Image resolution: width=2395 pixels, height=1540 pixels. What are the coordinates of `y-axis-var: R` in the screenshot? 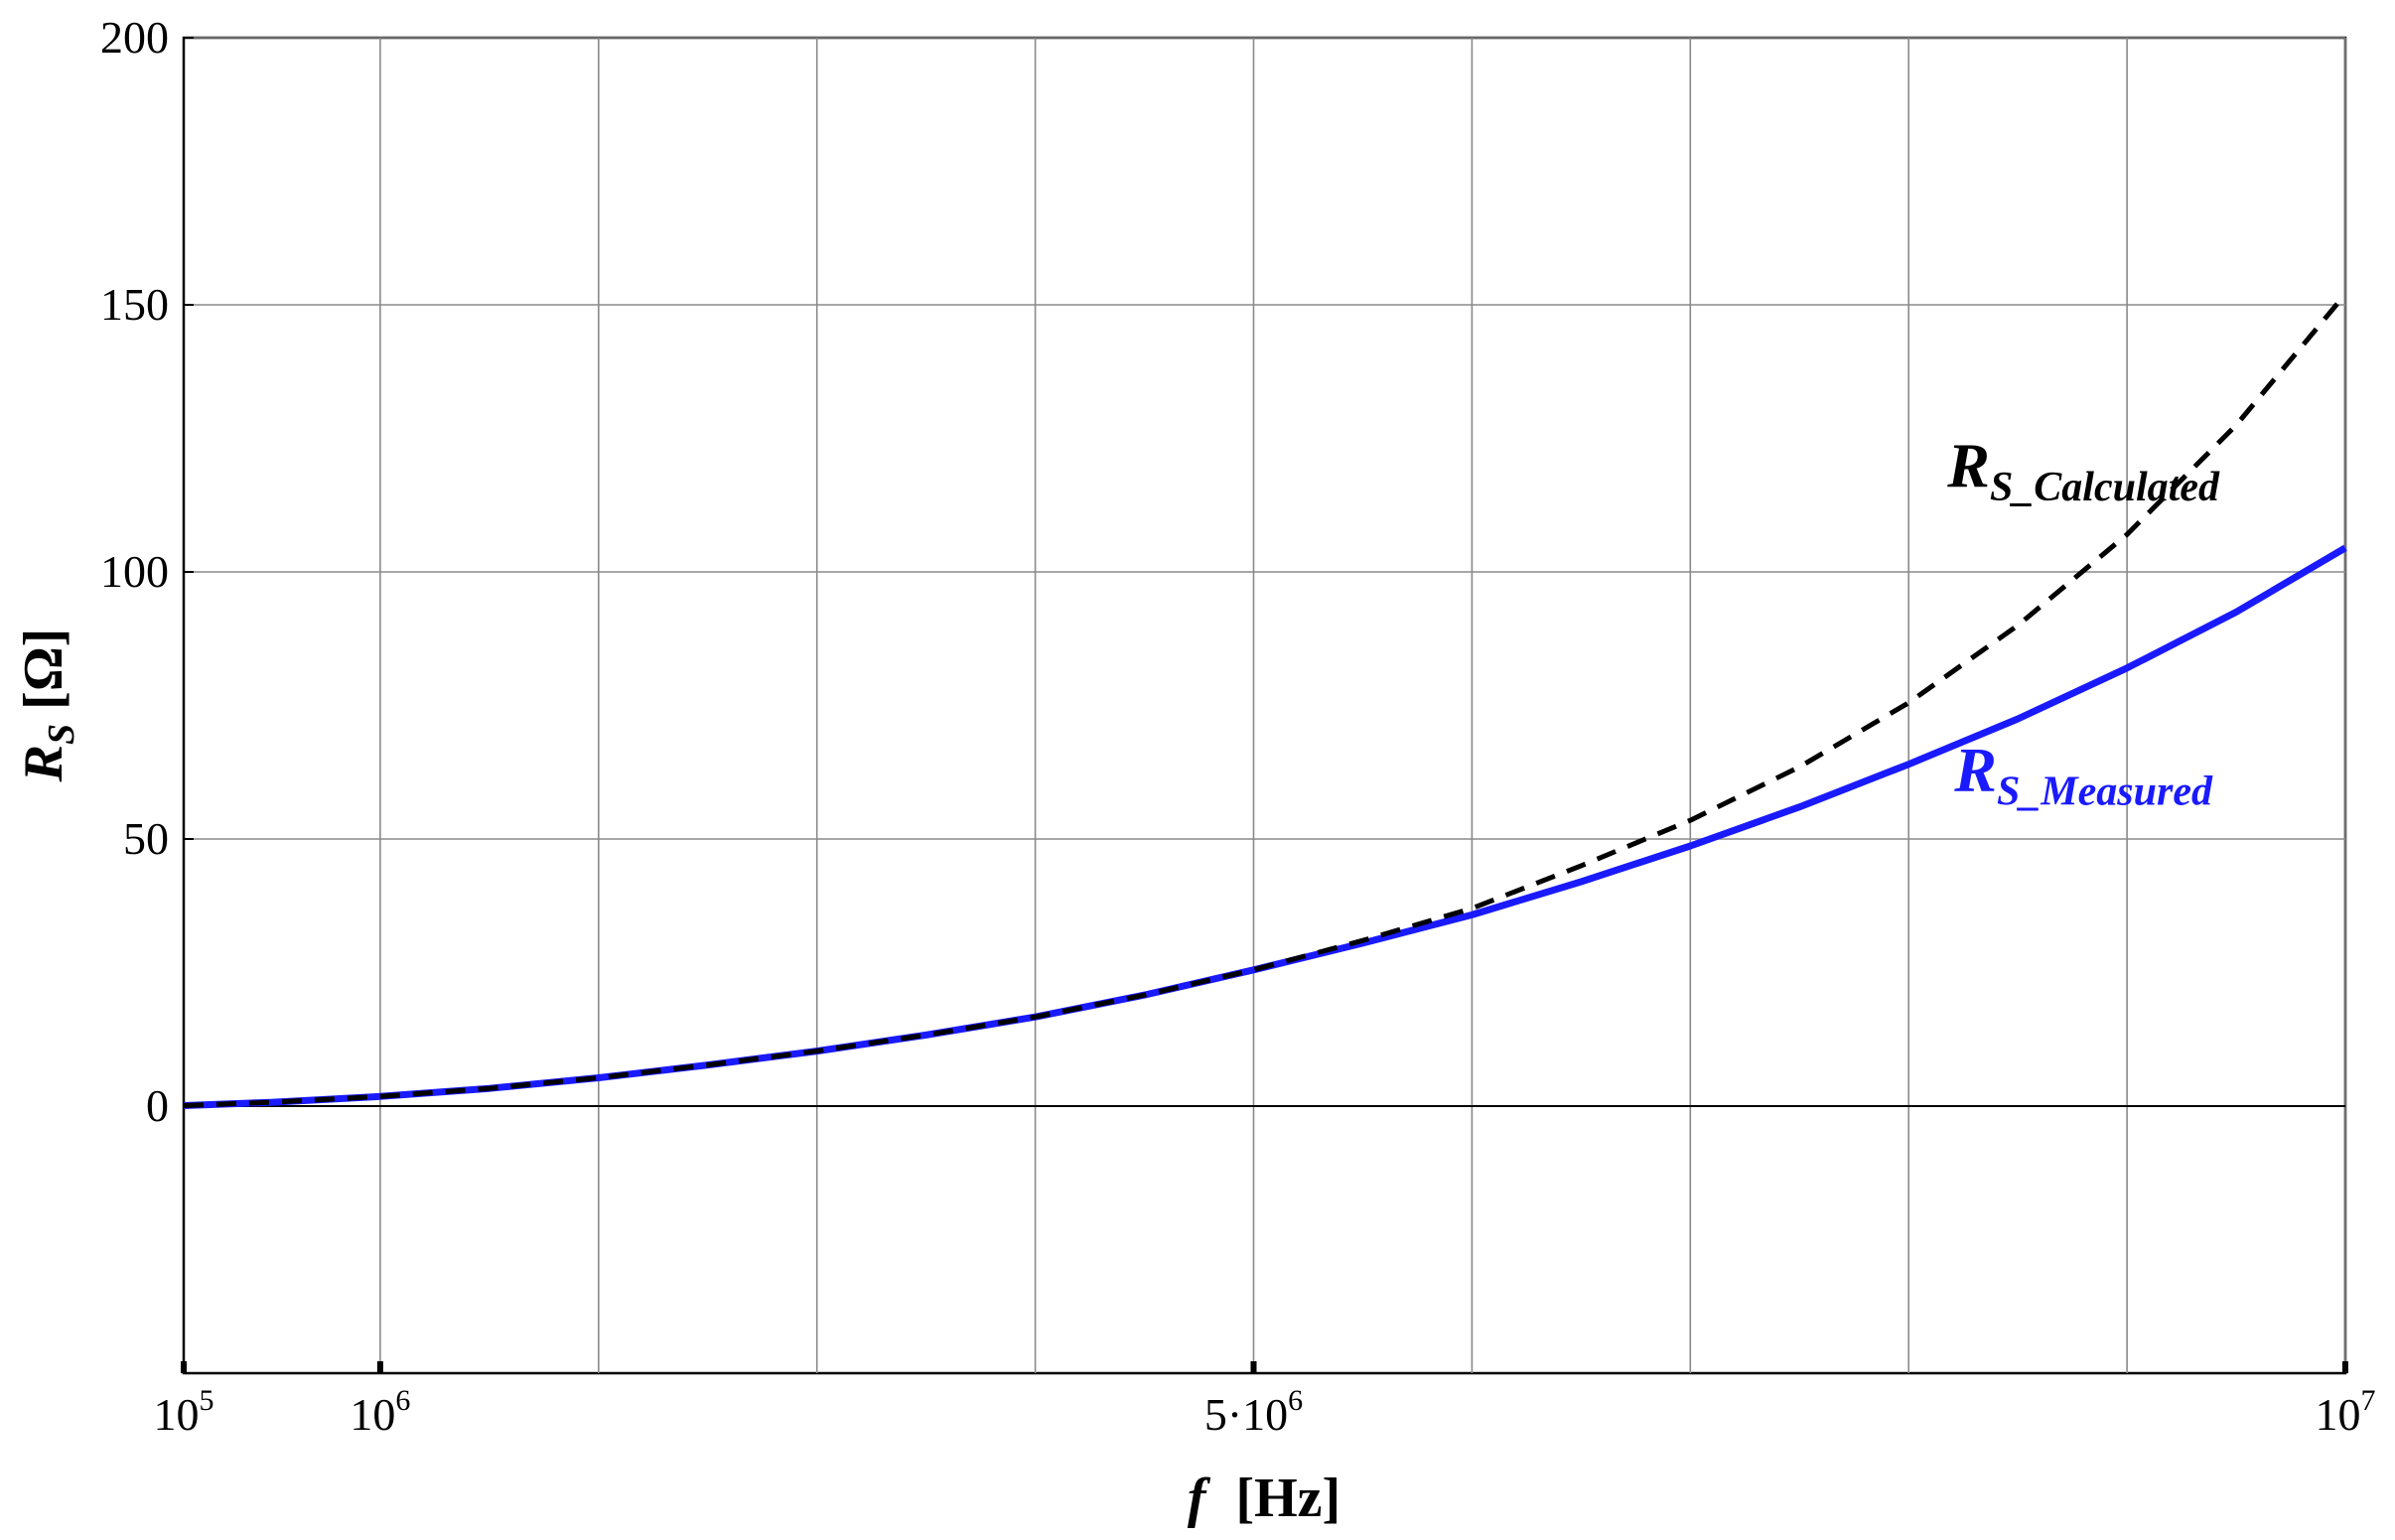 It's located at (43, 763).